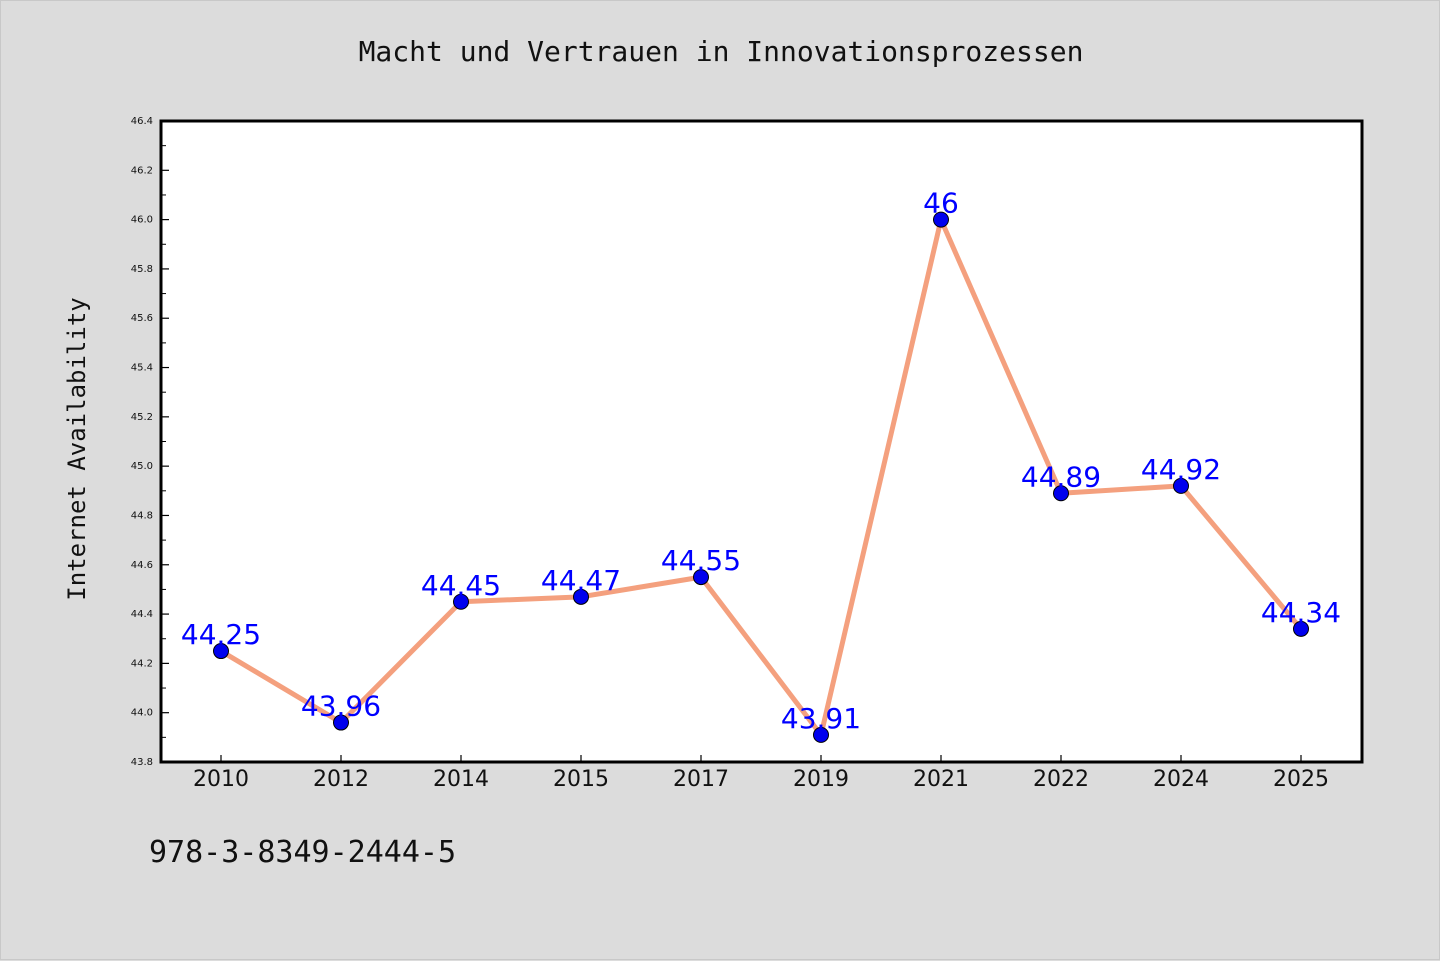 Image resolution: width=1440 pixels, height=961 pixels. Describe the element at coordinates (1301, 612) in the screenshot. I see `data-label: 44.34` at that location.